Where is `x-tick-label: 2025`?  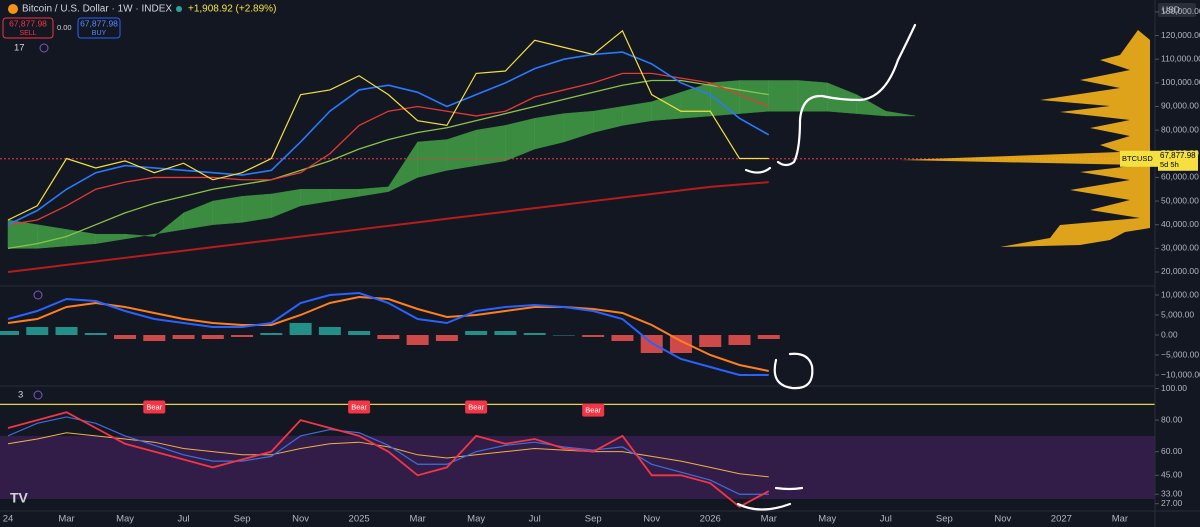 x-tick-label: 2025 is located at coordinates (359, 519).